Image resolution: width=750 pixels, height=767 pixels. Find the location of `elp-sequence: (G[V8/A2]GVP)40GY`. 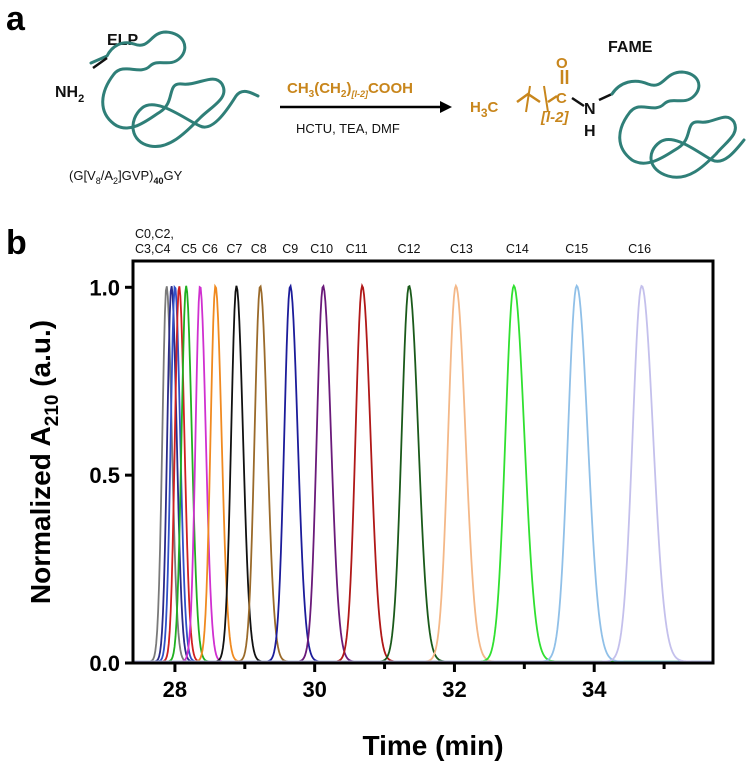

elp-sequence: (G[V8/A2]GVP)40GY is located at coordinates (126, 177).